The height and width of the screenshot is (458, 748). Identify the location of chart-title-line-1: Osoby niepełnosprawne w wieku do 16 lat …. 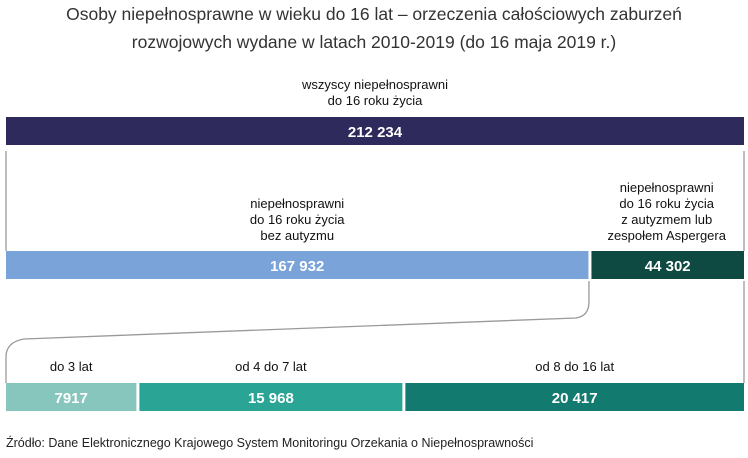
(374, 14).